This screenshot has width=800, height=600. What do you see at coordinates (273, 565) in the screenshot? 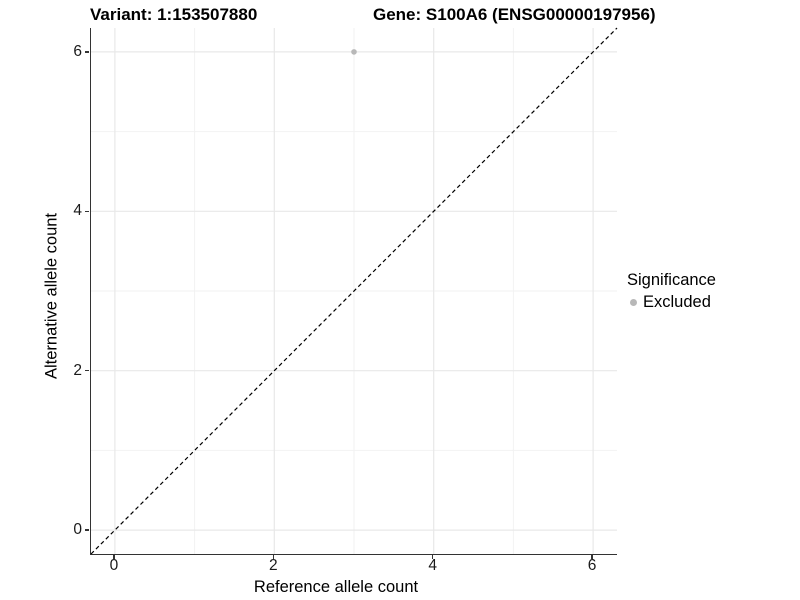
I see `x-axis-tick-label: 2` at bounding box center [273, 565].